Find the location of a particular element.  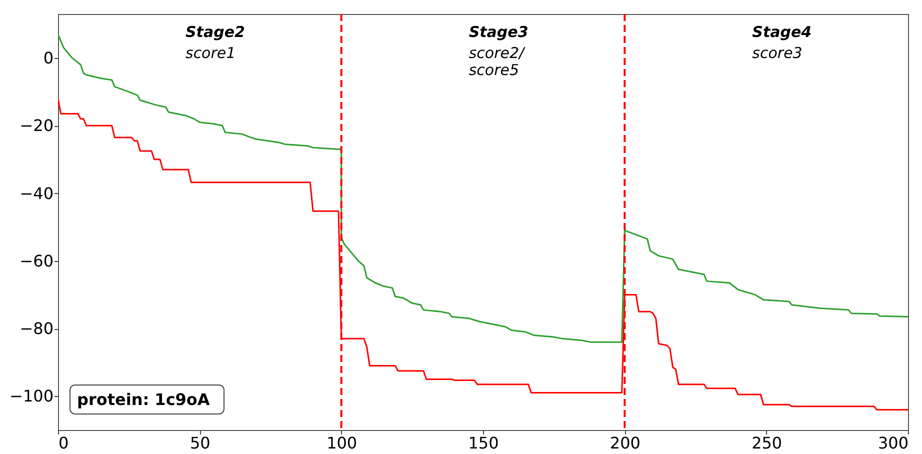

x-tick-label: 0 is located at coordinates (63, 443).